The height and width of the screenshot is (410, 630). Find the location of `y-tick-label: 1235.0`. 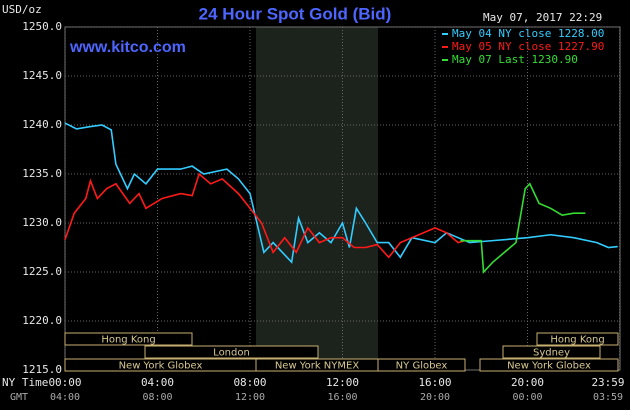

y-tick-label: 1235.0 is located at coordinates (42, 173).